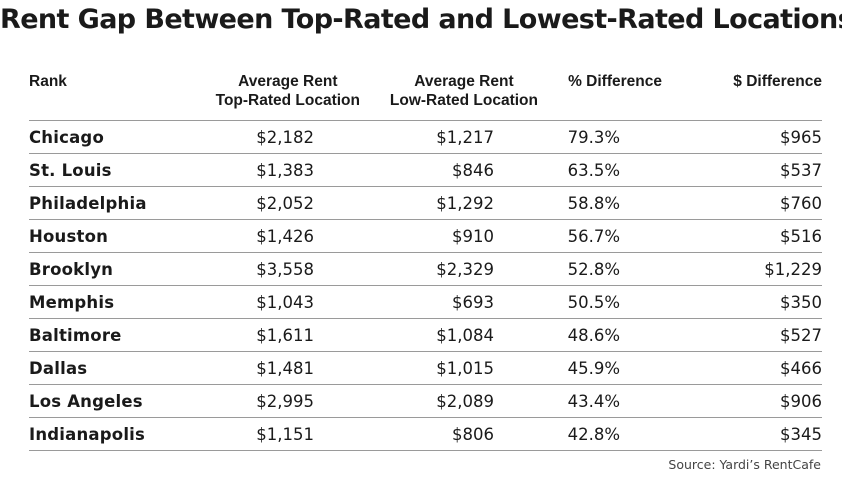 This screenshot has width=842, height=485. What do you see at coordinates (404, 302) in the screenshot?
I see `low-rent-cell: $693` at bounding box center [404, 302].